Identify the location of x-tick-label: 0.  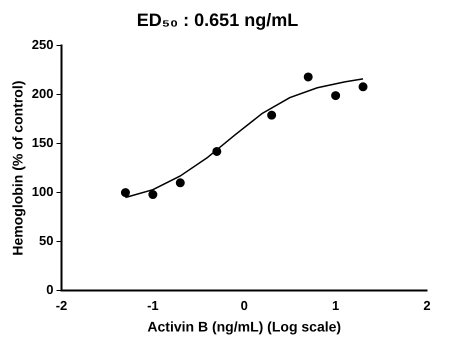
(244, 305).